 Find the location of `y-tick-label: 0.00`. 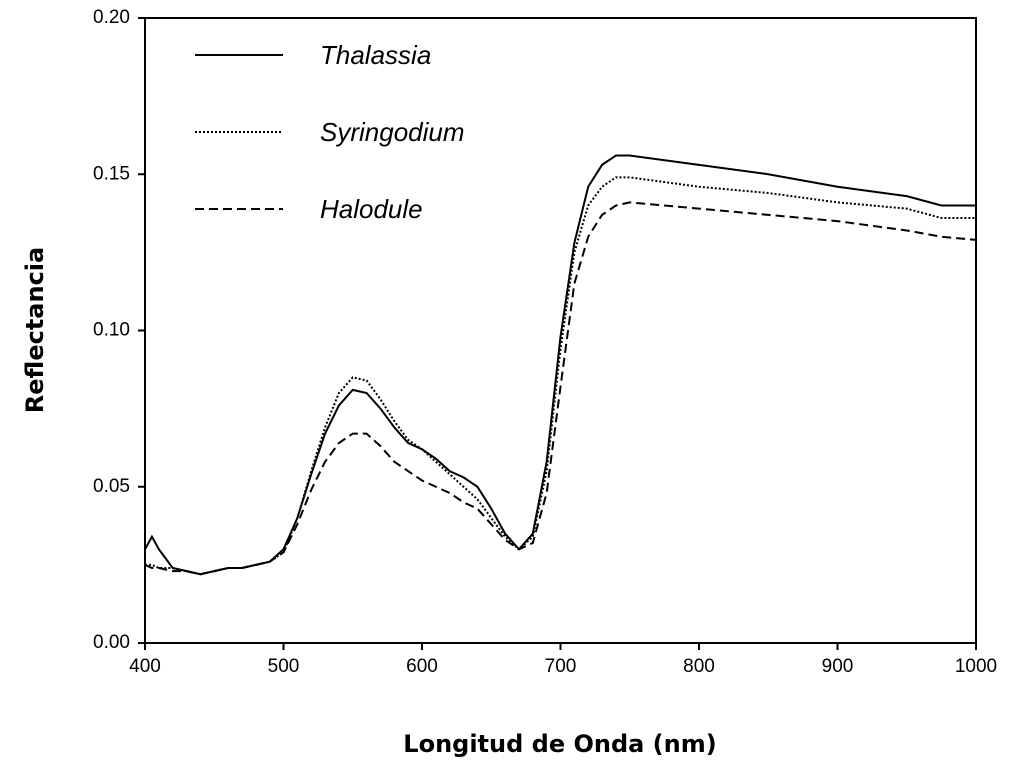

y-tick-label: 0.00 is located at coordinates (111, 642).